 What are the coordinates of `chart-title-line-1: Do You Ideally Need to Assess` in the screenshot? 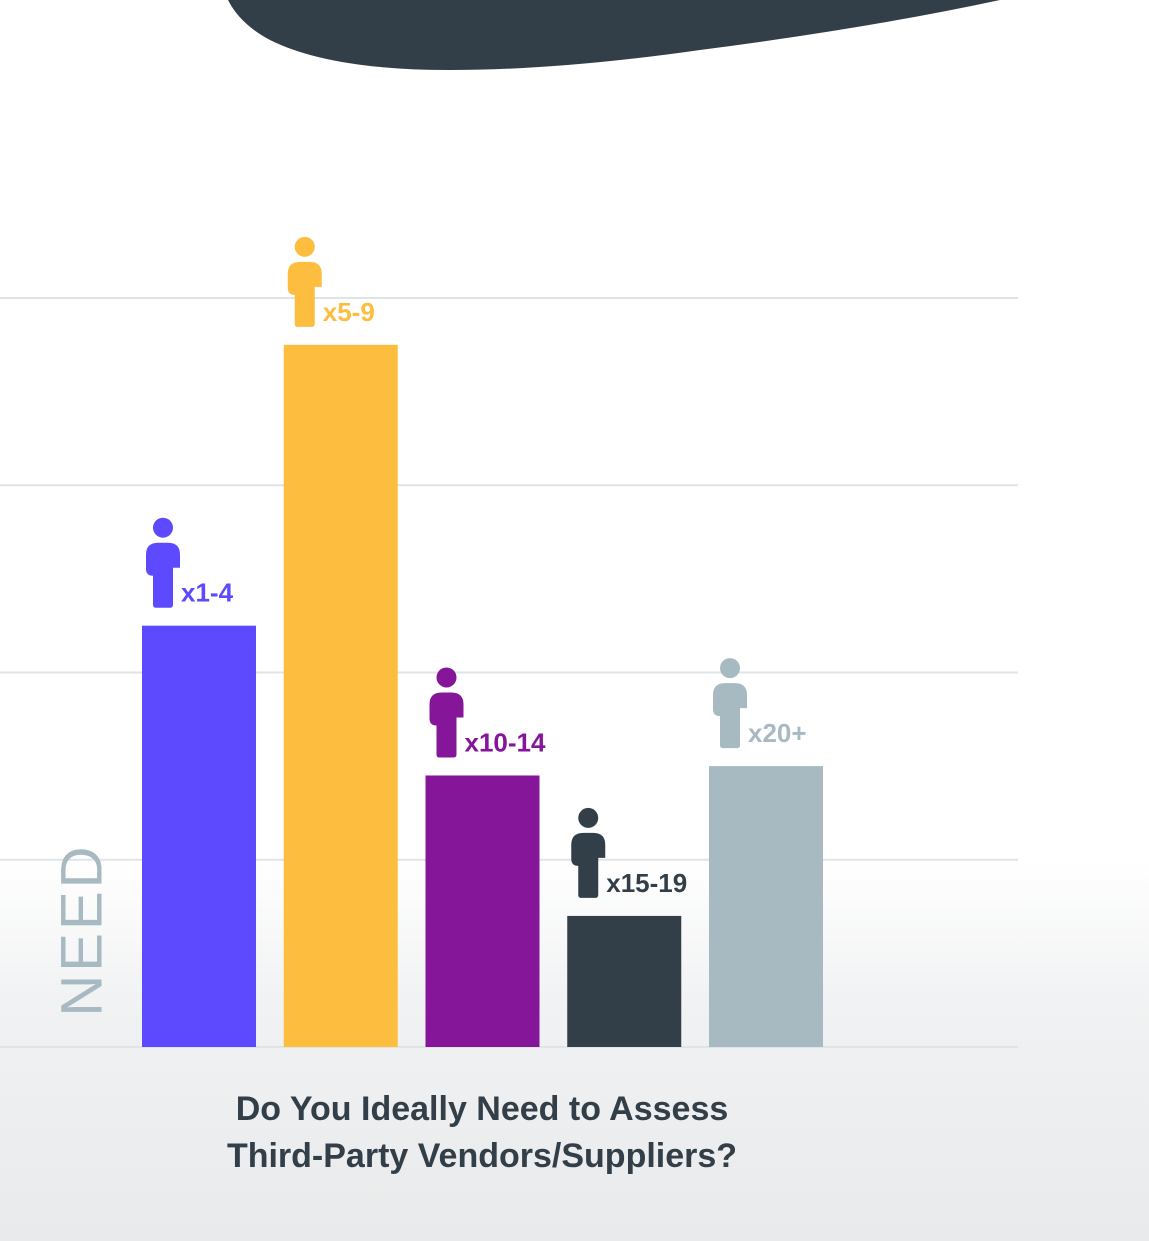 It's located at (482, 1109).